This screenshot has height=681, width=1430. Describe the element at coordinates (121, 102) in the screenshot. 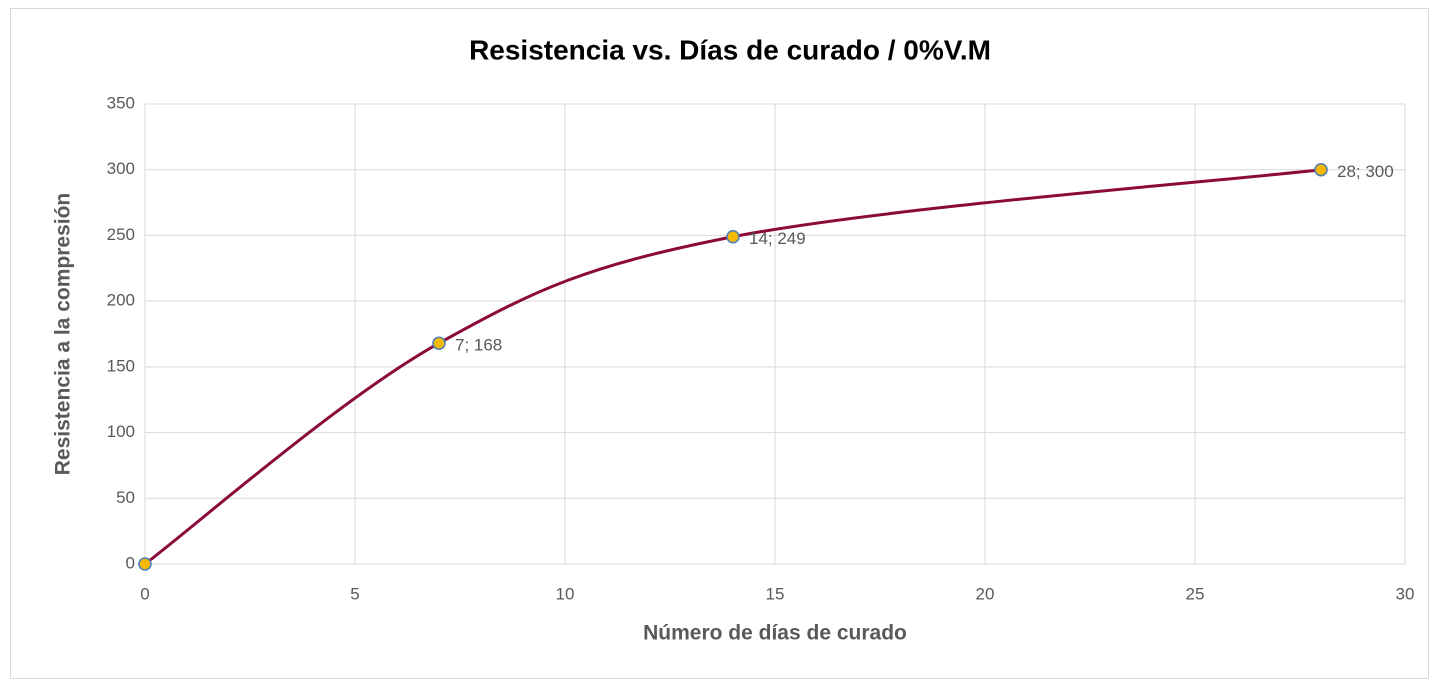

I see `y-tick-label: 350` at that location.